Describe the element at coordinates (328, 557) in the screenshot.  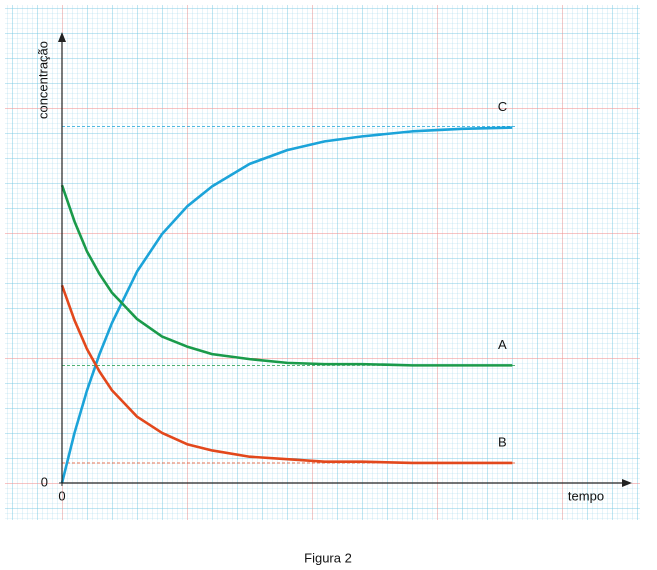
I see `caption: Figura 2` at that location.